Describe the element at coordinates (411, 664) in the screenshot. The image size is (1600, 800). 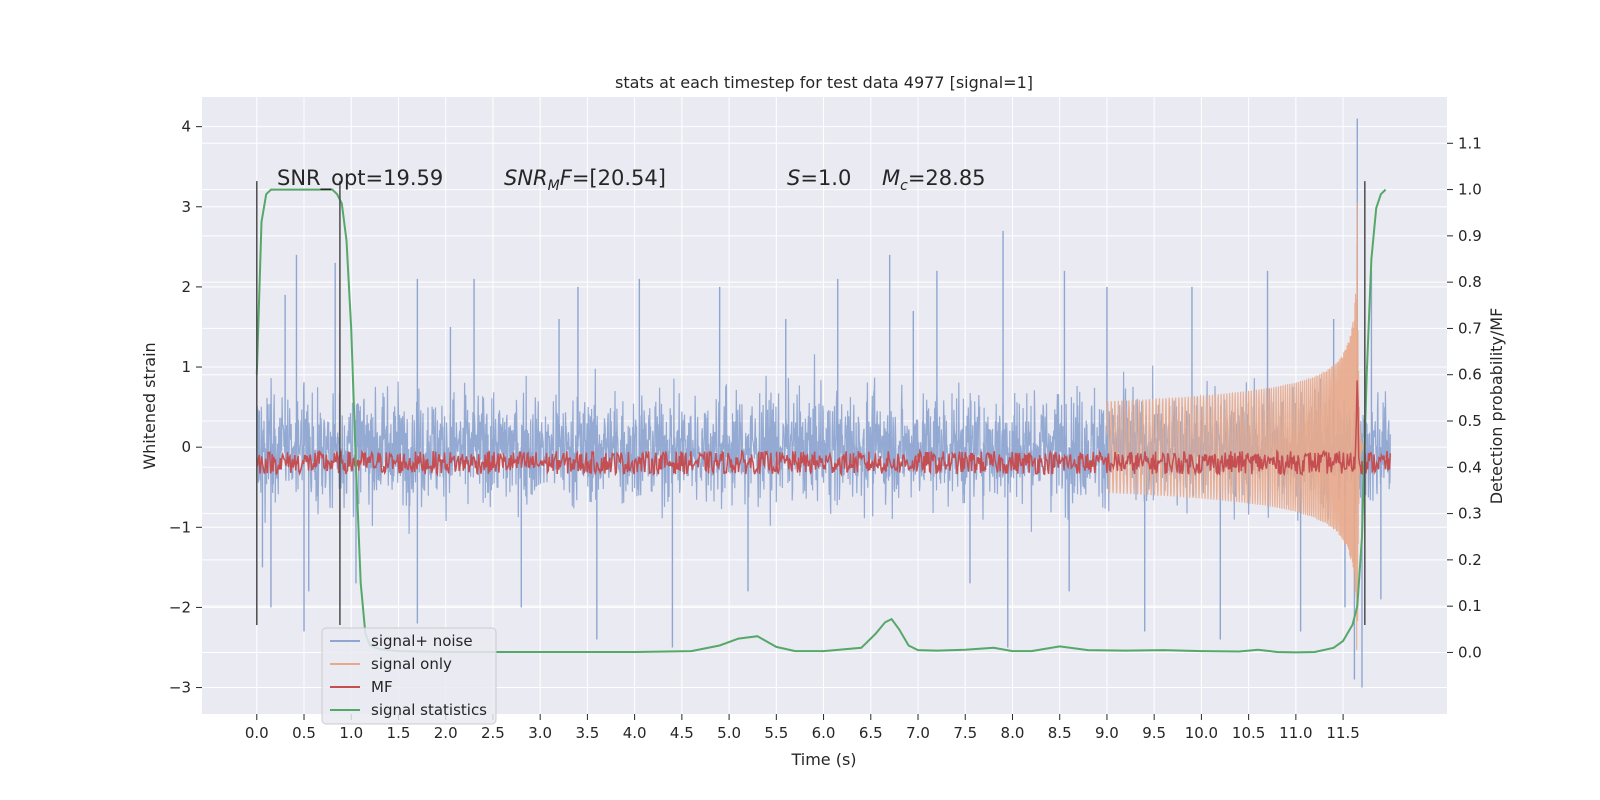
I see `legend-label-signal-only: signal only` at that location.